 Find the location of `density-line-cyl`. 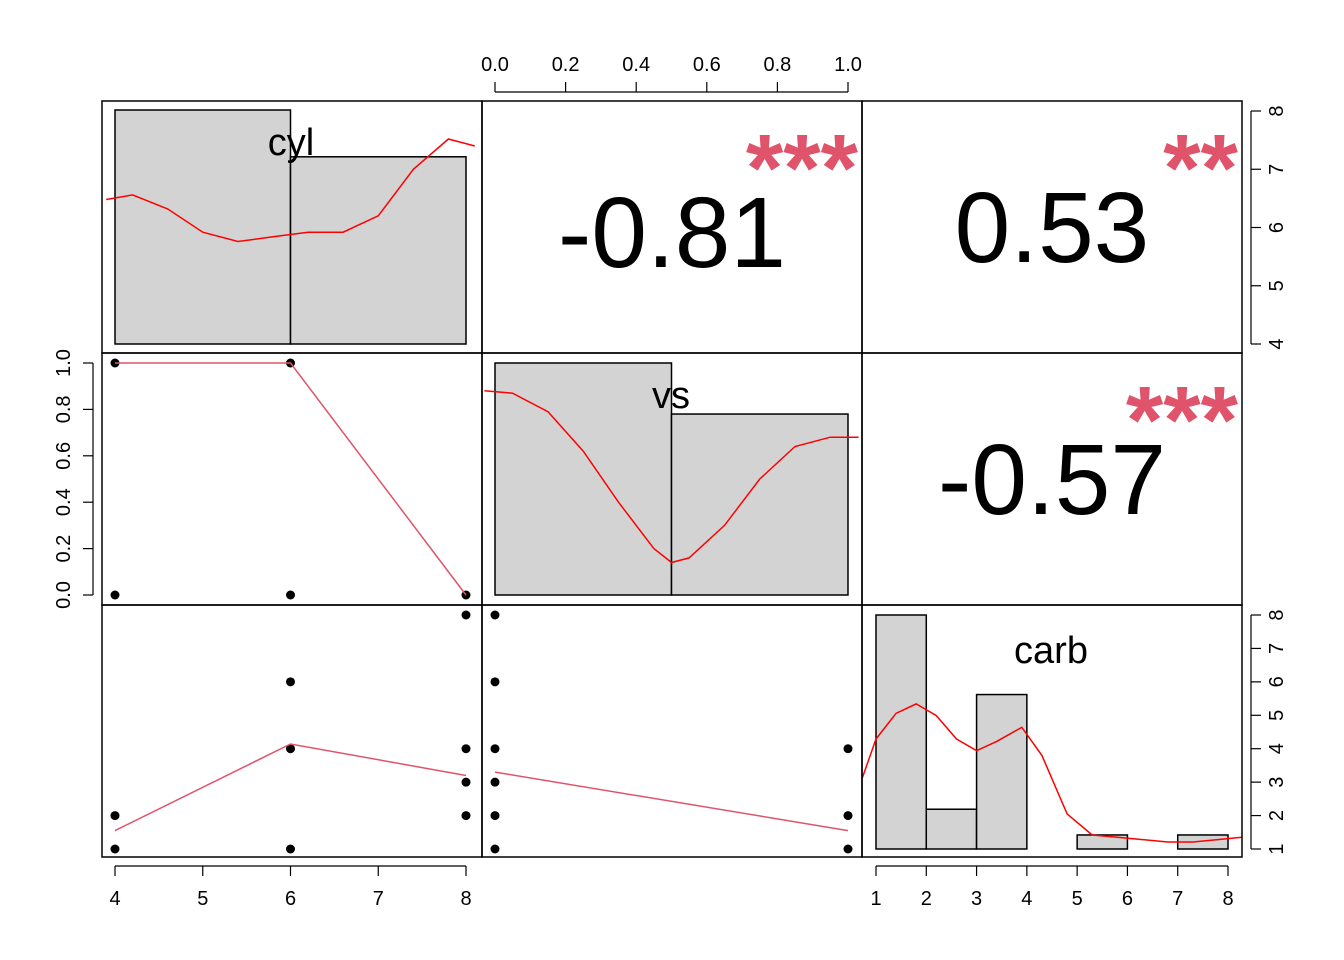

density-line-cyl is located at coordinates (290, 190).